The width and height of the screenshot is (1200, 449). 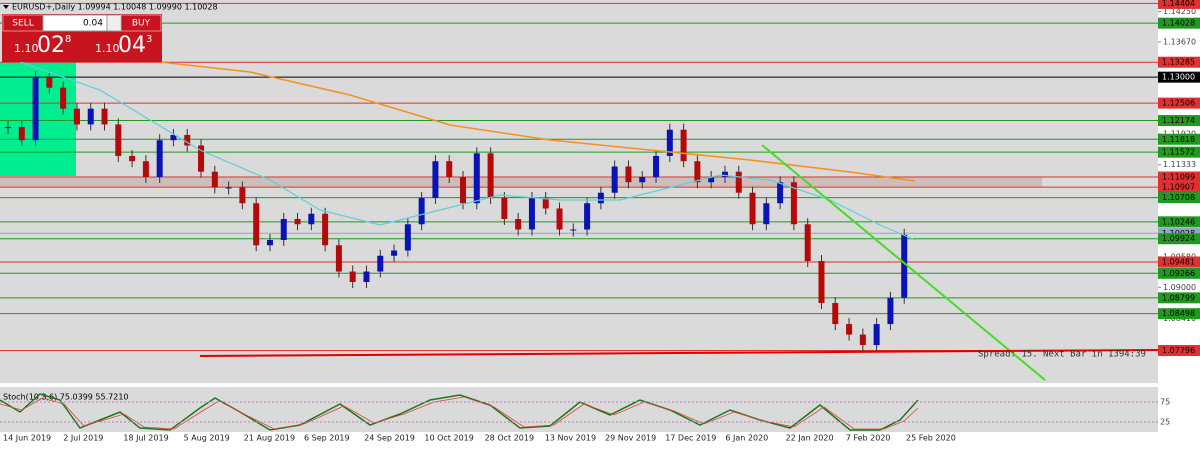 What do you see at coordinates (93, 24) in the screenshot?
I see `lot-value: 0.04` at bounding box center [93, 24].